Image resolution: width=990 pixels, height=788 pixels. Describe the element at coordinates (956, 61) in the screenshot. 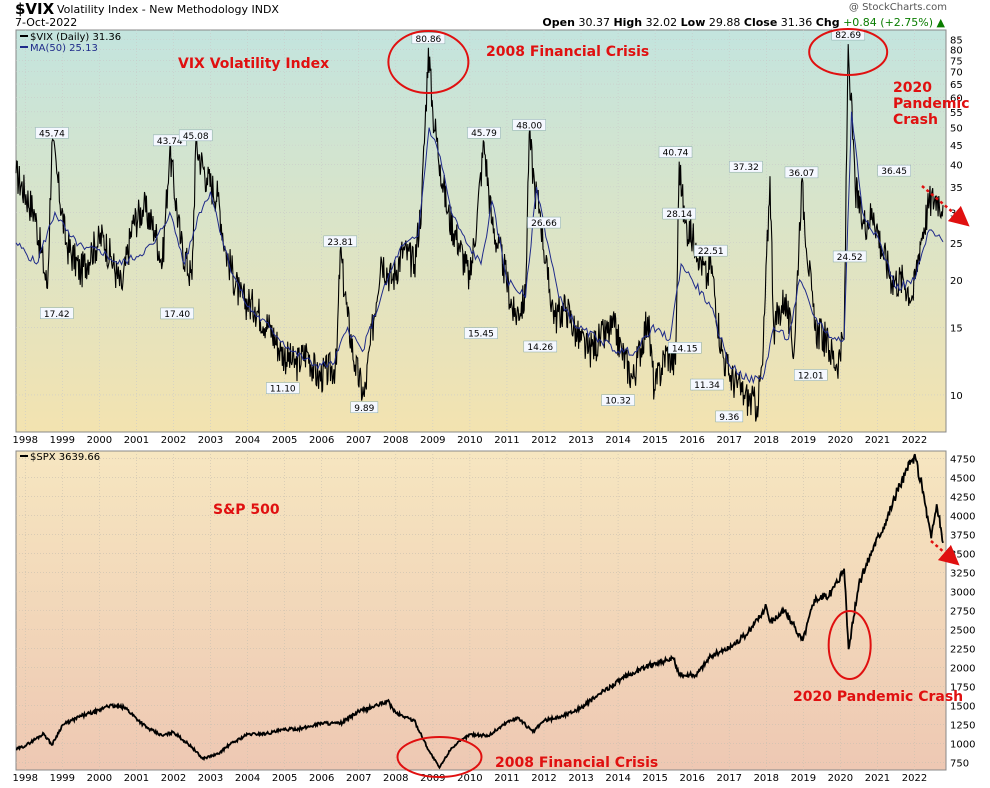

I see `vix-y-tick-label: 75` at that location.